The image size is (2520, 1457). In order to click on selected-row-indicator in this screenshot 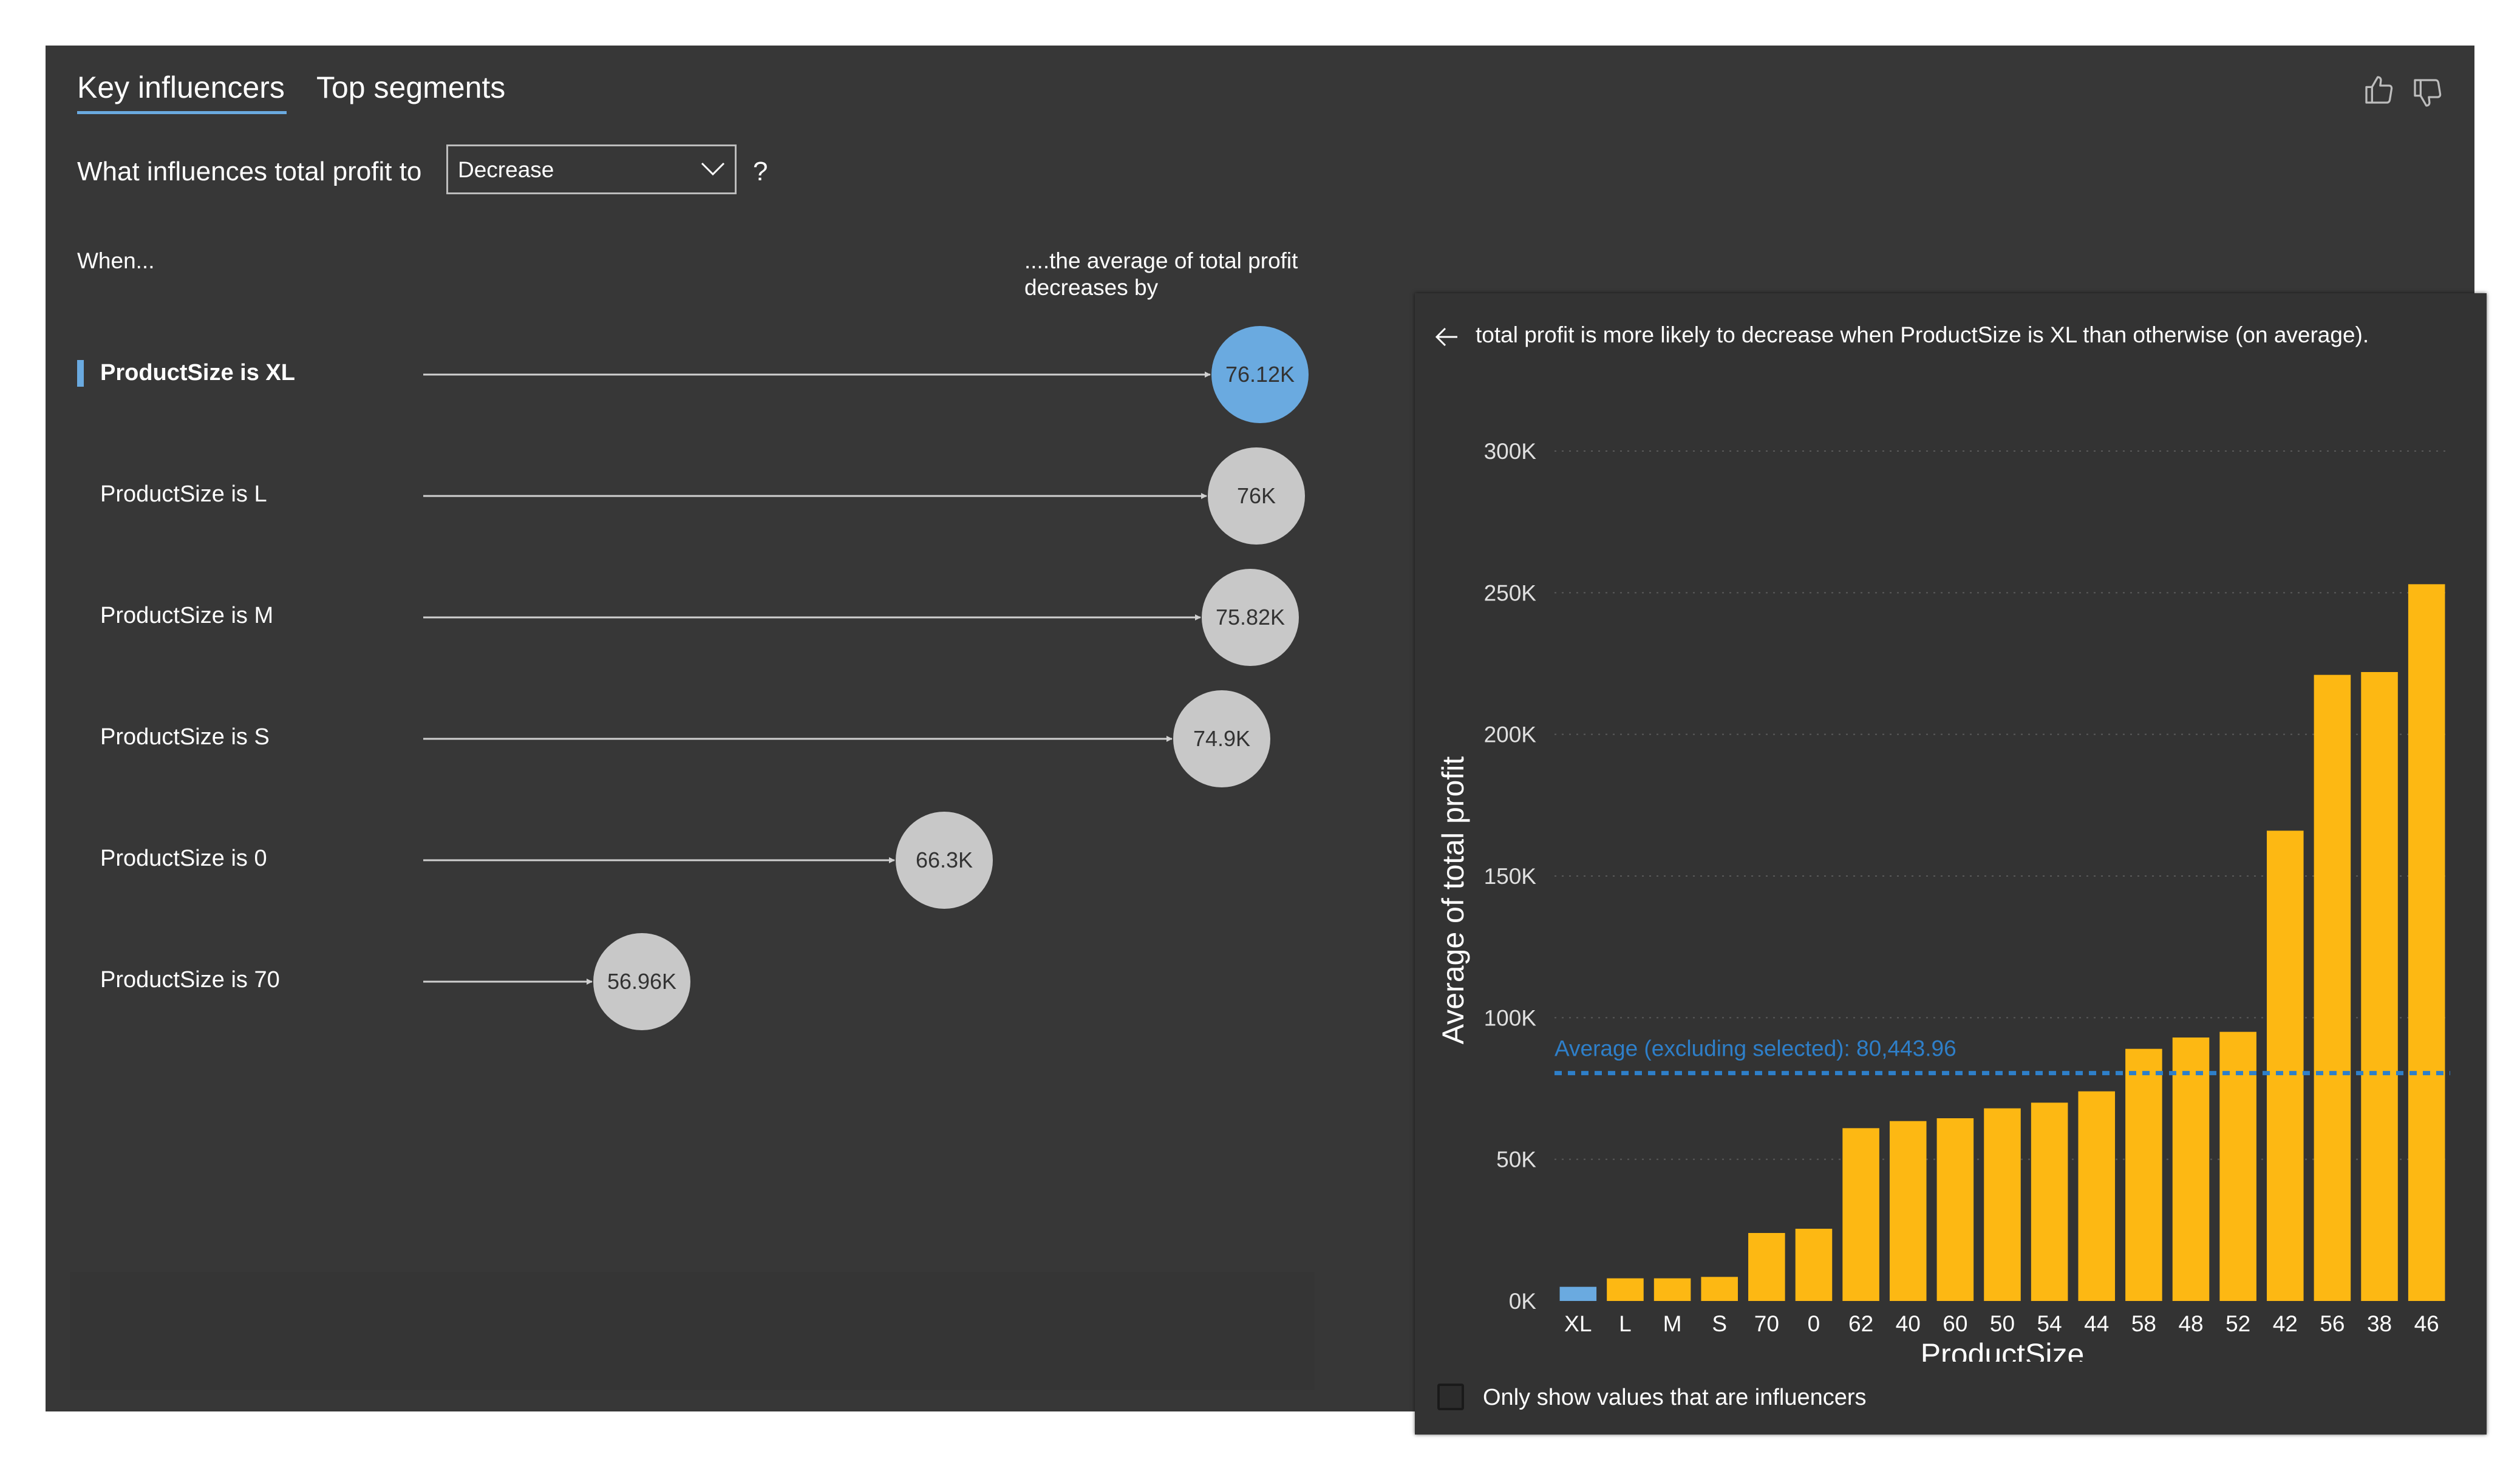, I will do `click(80, 373)`.